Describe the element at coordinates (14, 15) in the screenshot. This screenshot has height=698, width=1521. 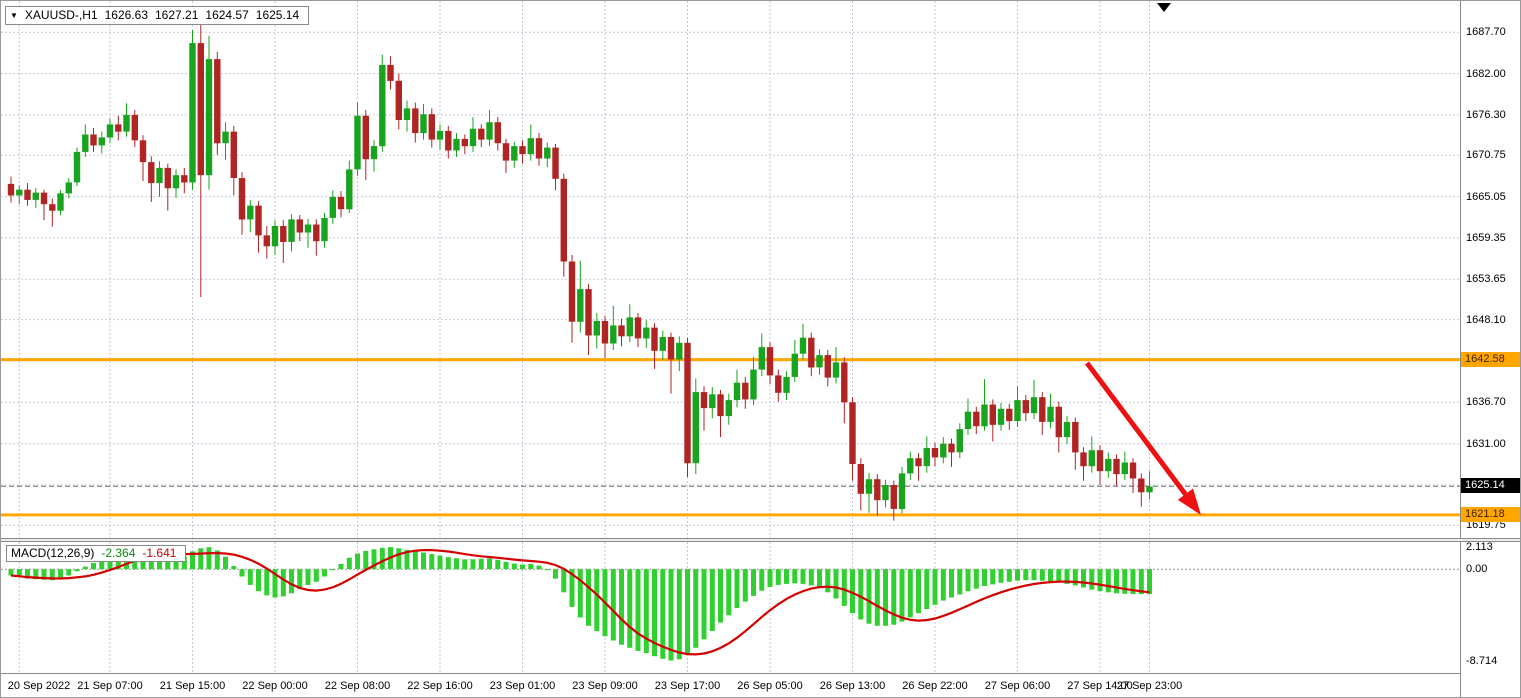
I see `symbol-dropdown-icon: ▼` at that location.